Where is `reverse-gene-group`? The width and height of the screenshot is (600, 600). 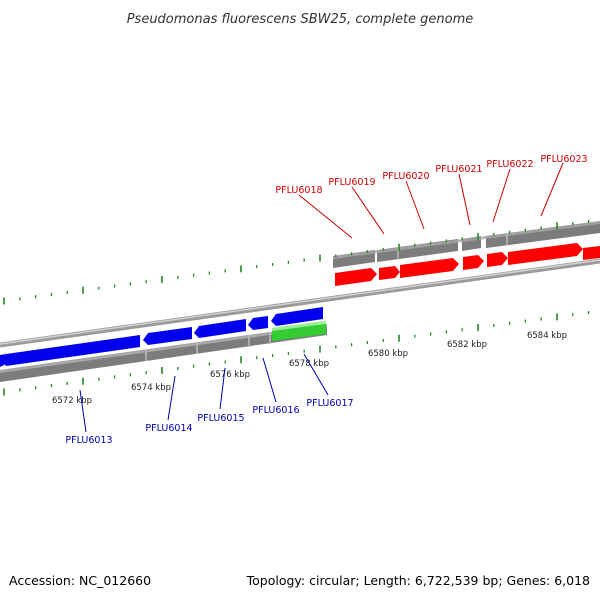 reverse-gene-group is located at coordinates (163, 344).